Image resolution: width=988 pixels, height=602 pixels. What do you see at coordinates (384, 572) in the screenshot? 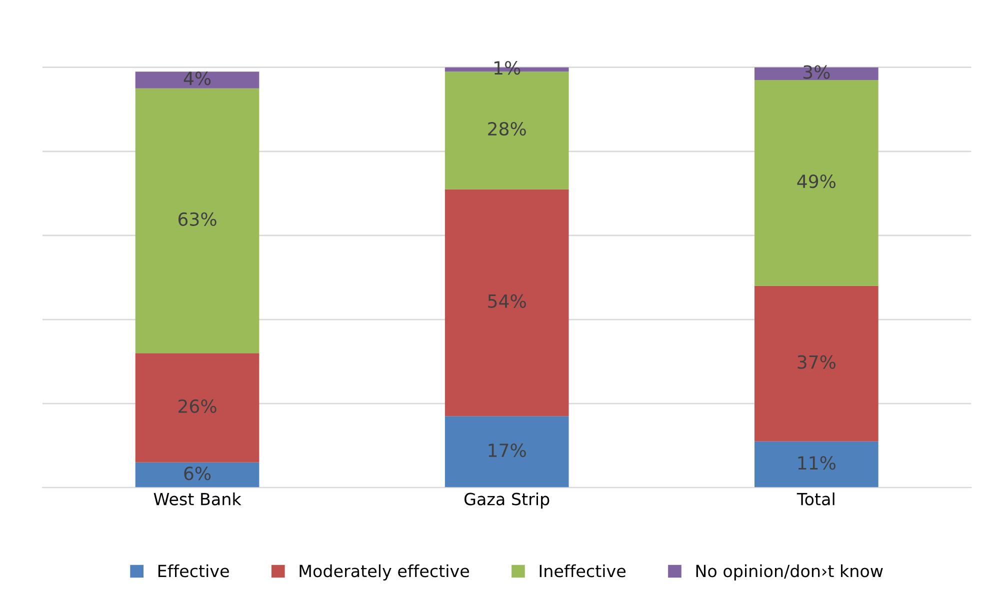
I see `legend-label: Moderately effective` at bounding box center [384, 572].